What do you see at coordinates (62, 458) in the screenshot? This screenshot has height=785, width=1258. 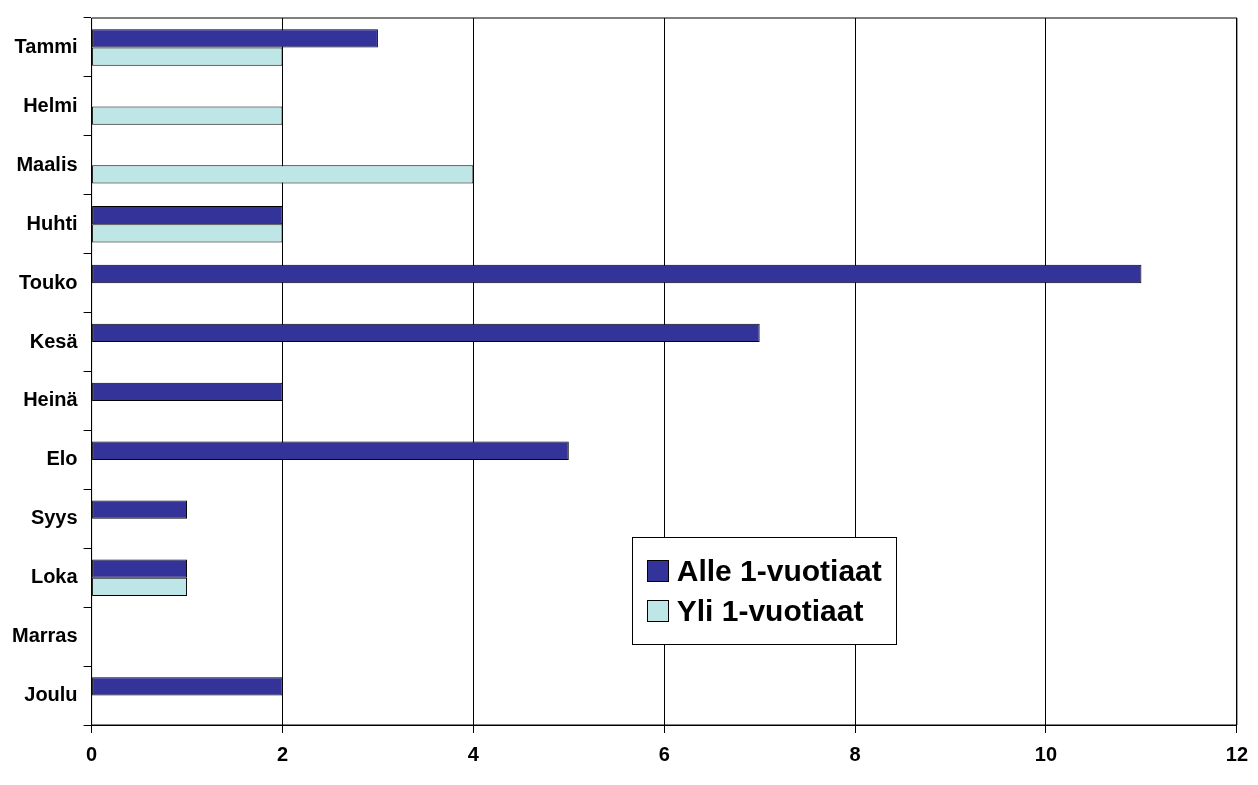 I see `y-tick-label: Elo` at bounding box center [62, 458].